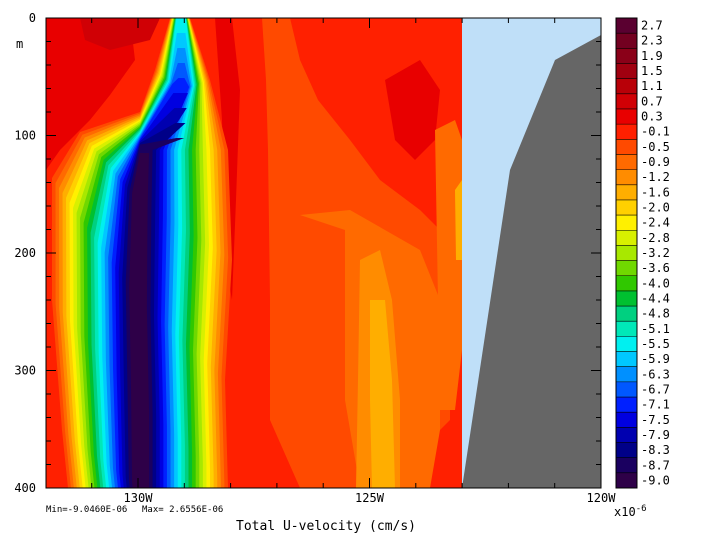  Describe the element at coordinates (655, 389) in the screenshot. I see `colorbar-label: -6.7` at that location.